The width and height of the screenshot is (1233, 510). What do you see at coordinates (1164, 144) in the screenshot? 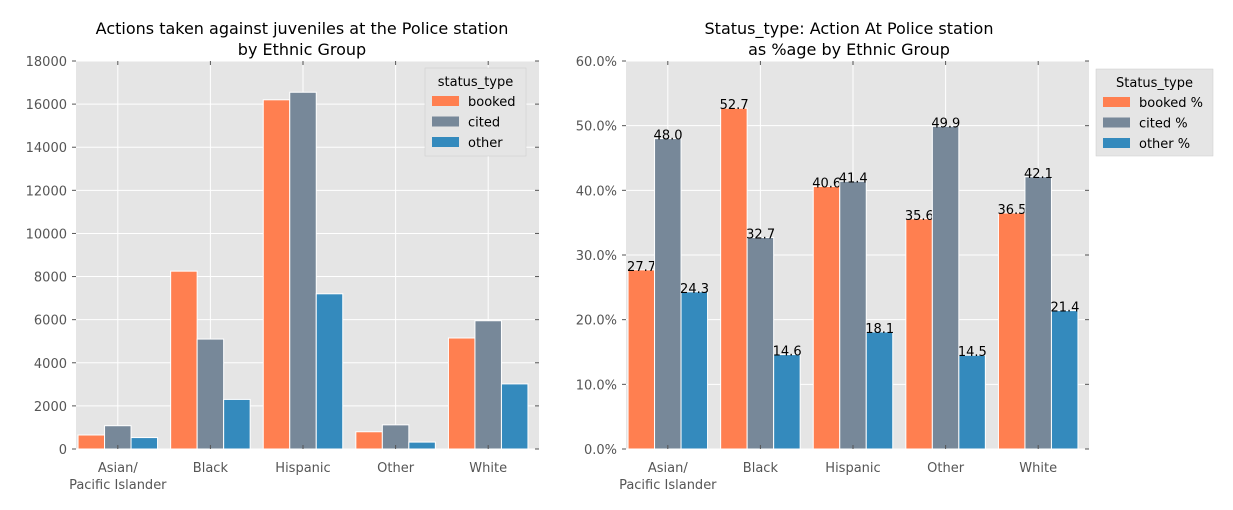
I see `legend-label: other %` at bounding box center [1164, 144].